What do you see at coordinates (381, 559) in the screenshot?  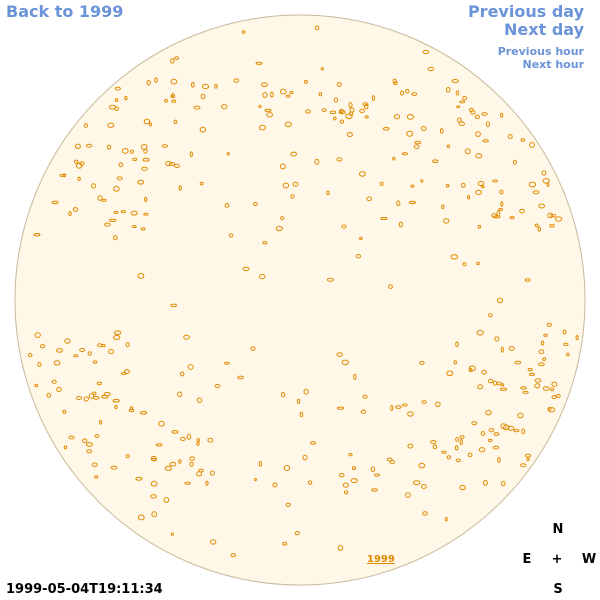 I see `year-link: 1999` at bounding box center [381, 559].